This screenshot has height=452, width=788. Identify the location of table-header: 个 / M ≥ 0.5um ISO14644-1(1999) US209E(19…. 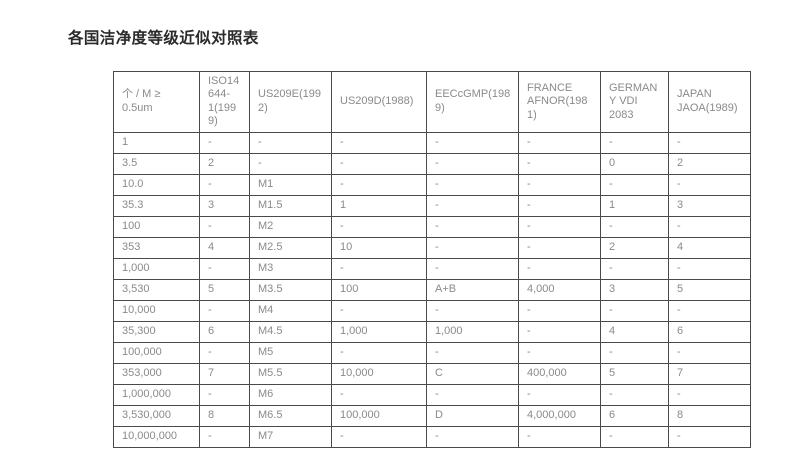
(432, 102).